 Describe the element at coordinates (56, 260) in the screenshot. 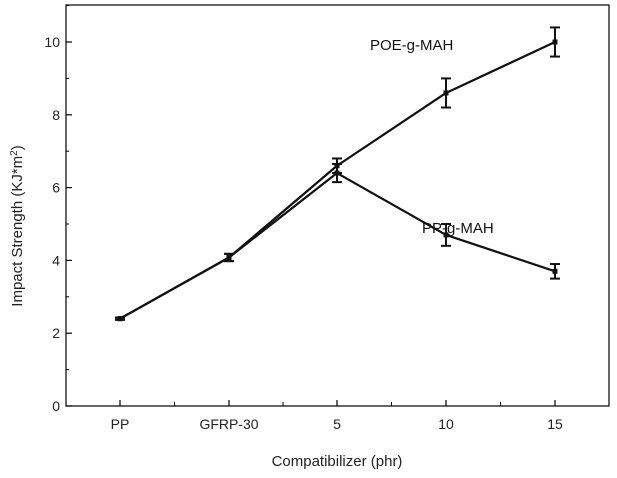

I see `y-tick-label: 4` at that location.